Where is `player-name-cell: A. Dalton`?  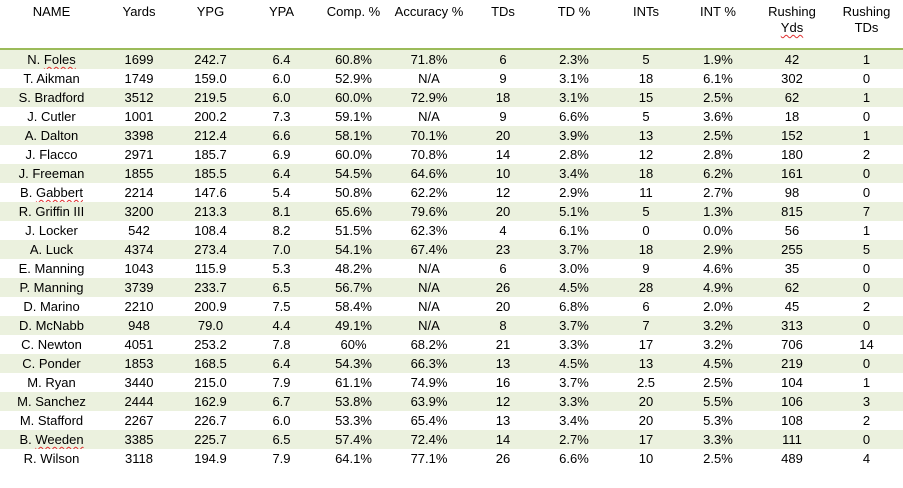
player-name-cell: A. Dalton is located at coordinates (51, 135).